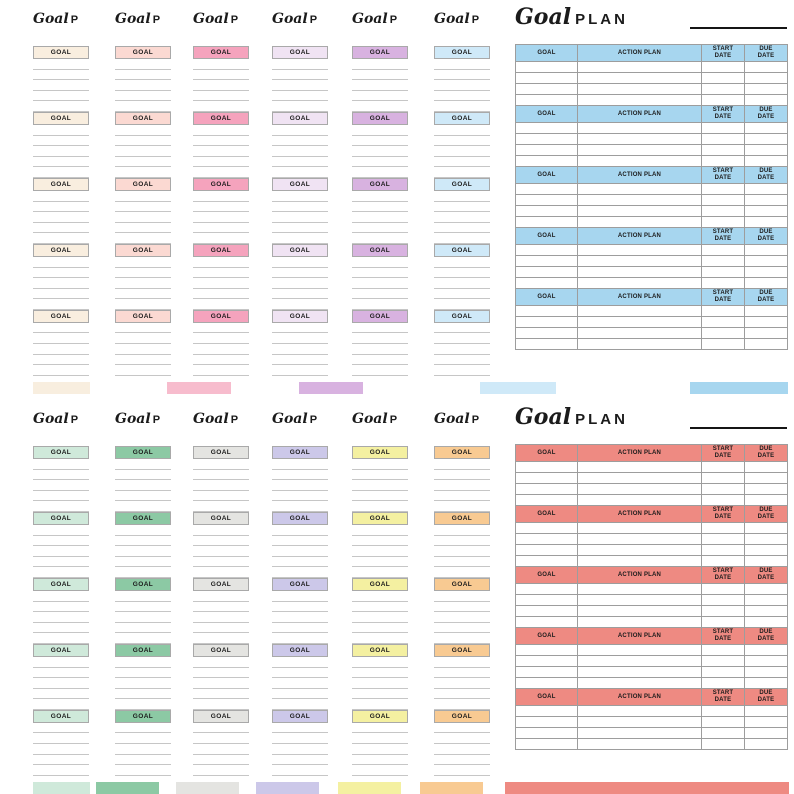 This screenshot has height=794, width=794. Describe the element at coordinates (546, 574) in the screenshot. I see `goal-header-cell-label: GOAL` at that location.